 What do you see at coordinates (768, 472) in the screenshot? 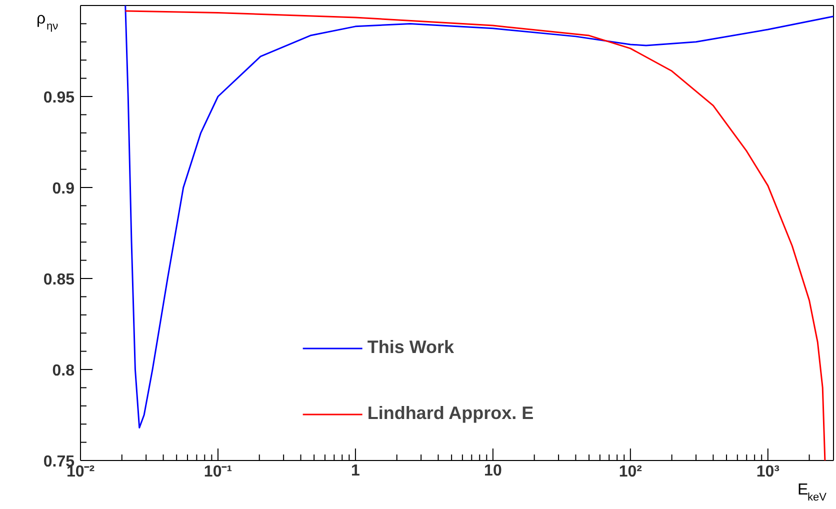
I see `x-tick-label: 10³` at bounding box center [768, 472].